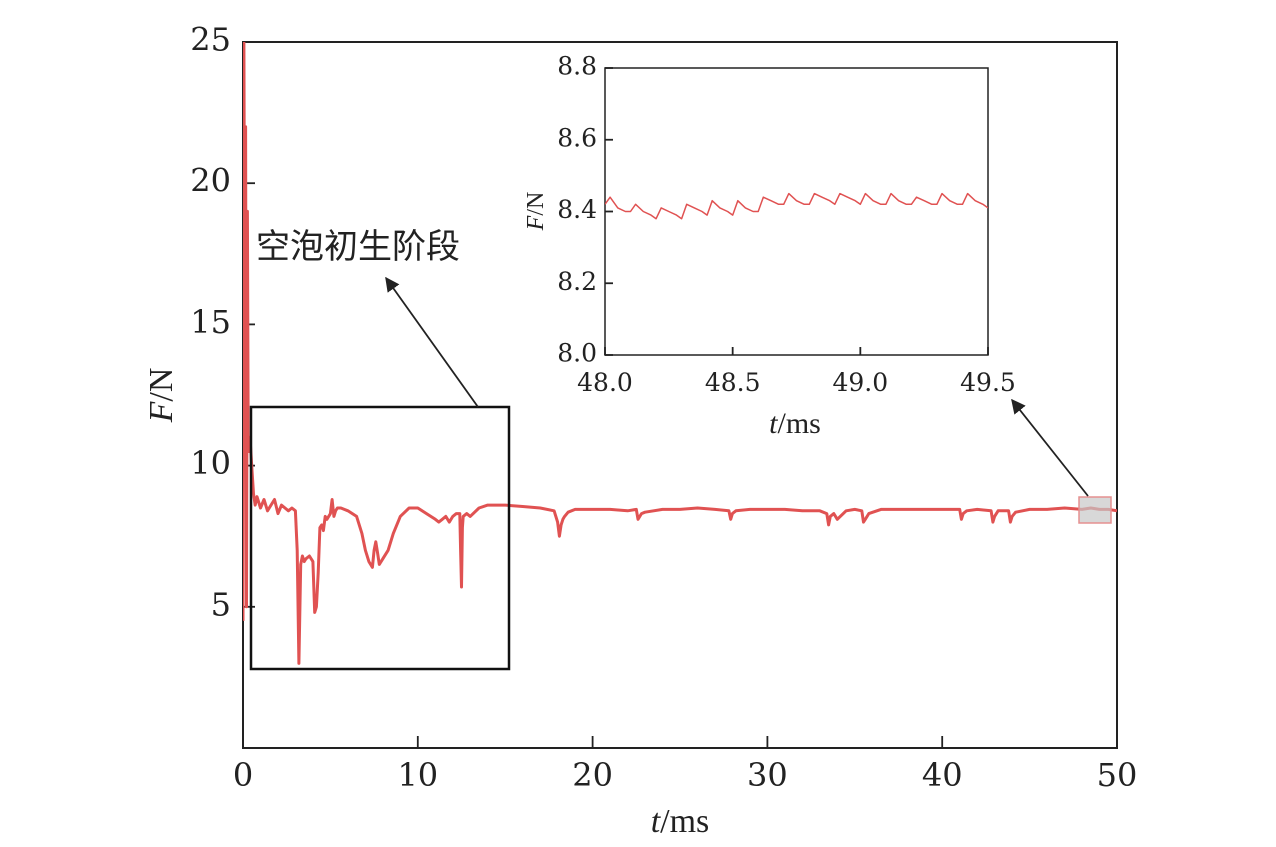 The image size is (1276, 847). Describe the element at coordinates (592, 775) in the screenshot. I see `main-xtick-label-2: 20` at that location.